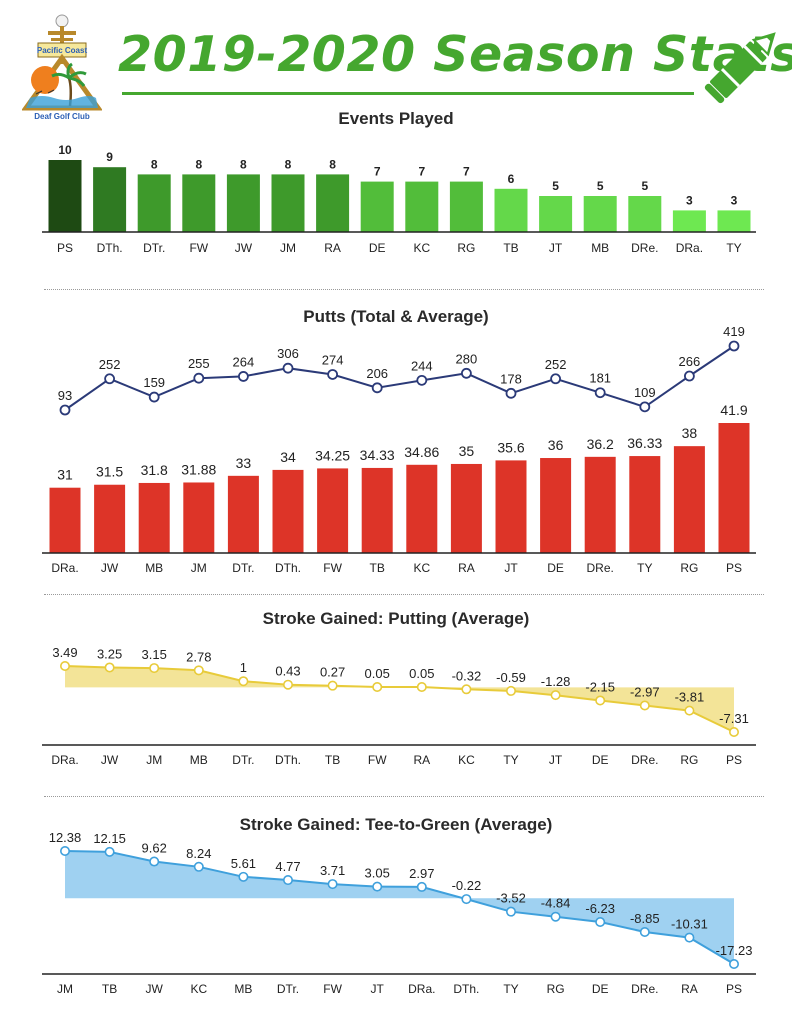 The image size is (792, 1024). Describe the element at coordinates (198, 656) in the screenshot. I see `point-value-label: 2.78` at that location.